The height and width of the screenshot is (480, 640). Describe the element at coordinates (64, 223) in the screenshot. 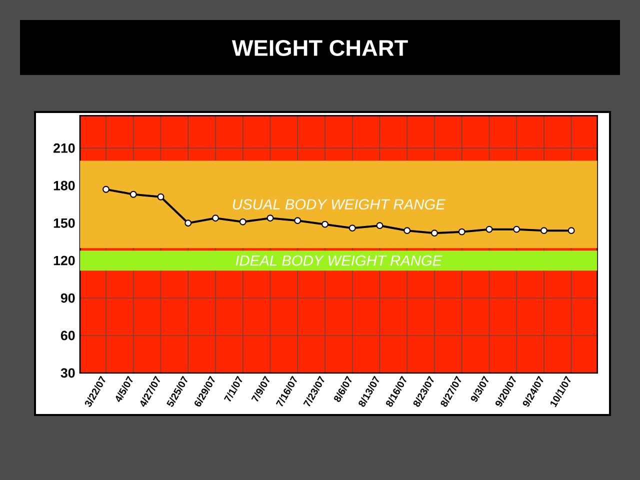

I see `y-tick-label: 150` at that location.